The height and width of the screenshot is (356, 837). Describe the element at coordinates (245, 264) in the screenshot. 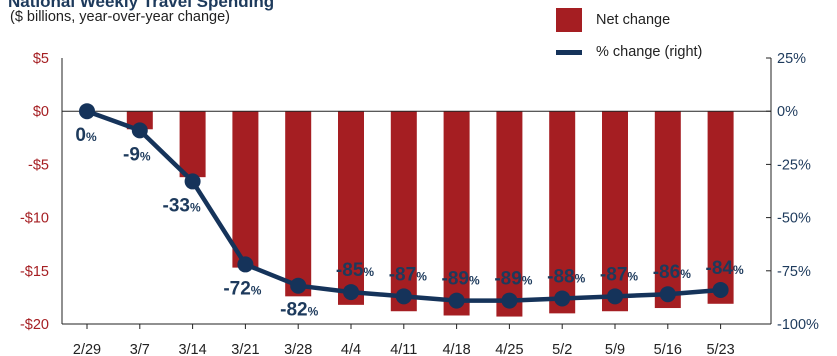

I see `pct-point-3/21` at that location.